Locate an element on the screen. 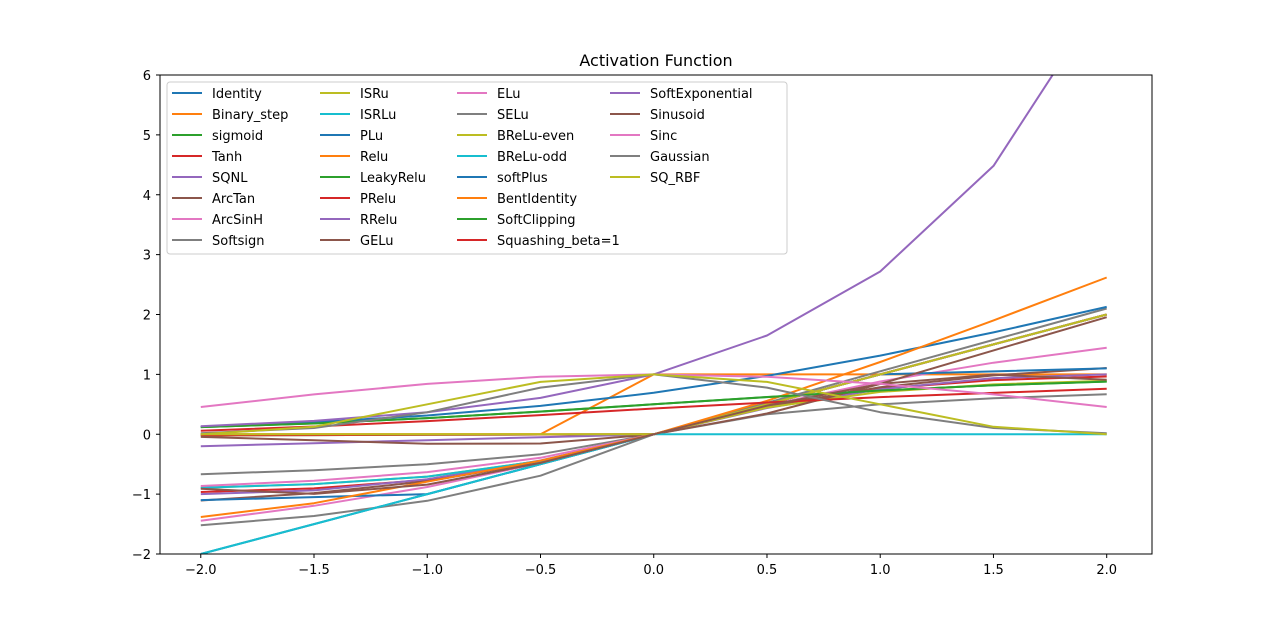 The image size is (1280, 623). legend-item: SELu is located at coordinates (493, 115).